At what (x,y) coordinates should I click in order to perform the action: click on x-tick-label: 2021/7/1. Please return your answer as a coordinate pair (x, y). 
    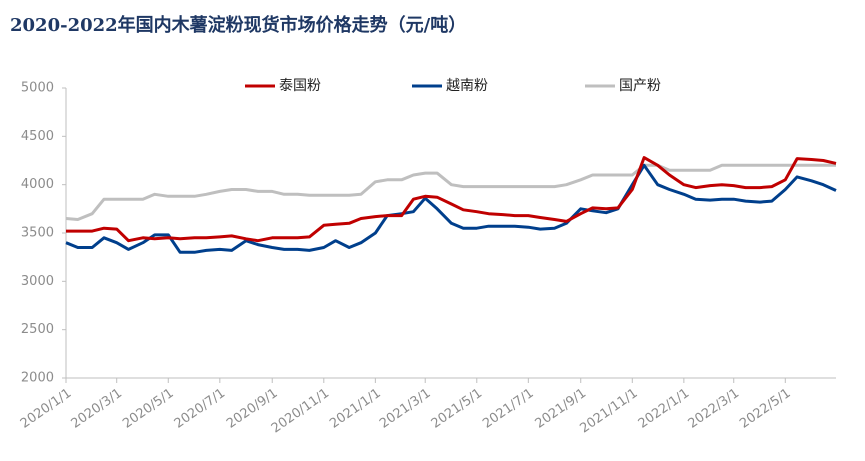
    Looking at the image, I should click on (508, 409).